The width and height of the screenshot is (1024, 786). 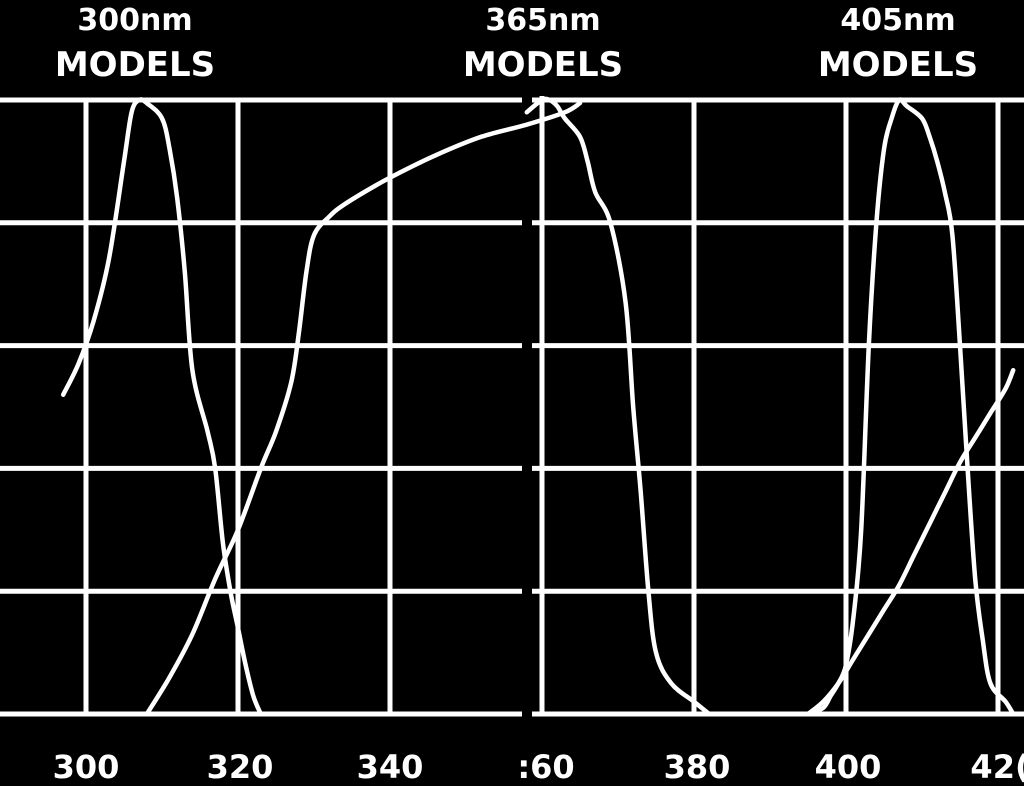 What do you see at coordinates (86, 767) in the screenshot?
I see `x-tick-label-300: 300` at bounding box center [86, 767].